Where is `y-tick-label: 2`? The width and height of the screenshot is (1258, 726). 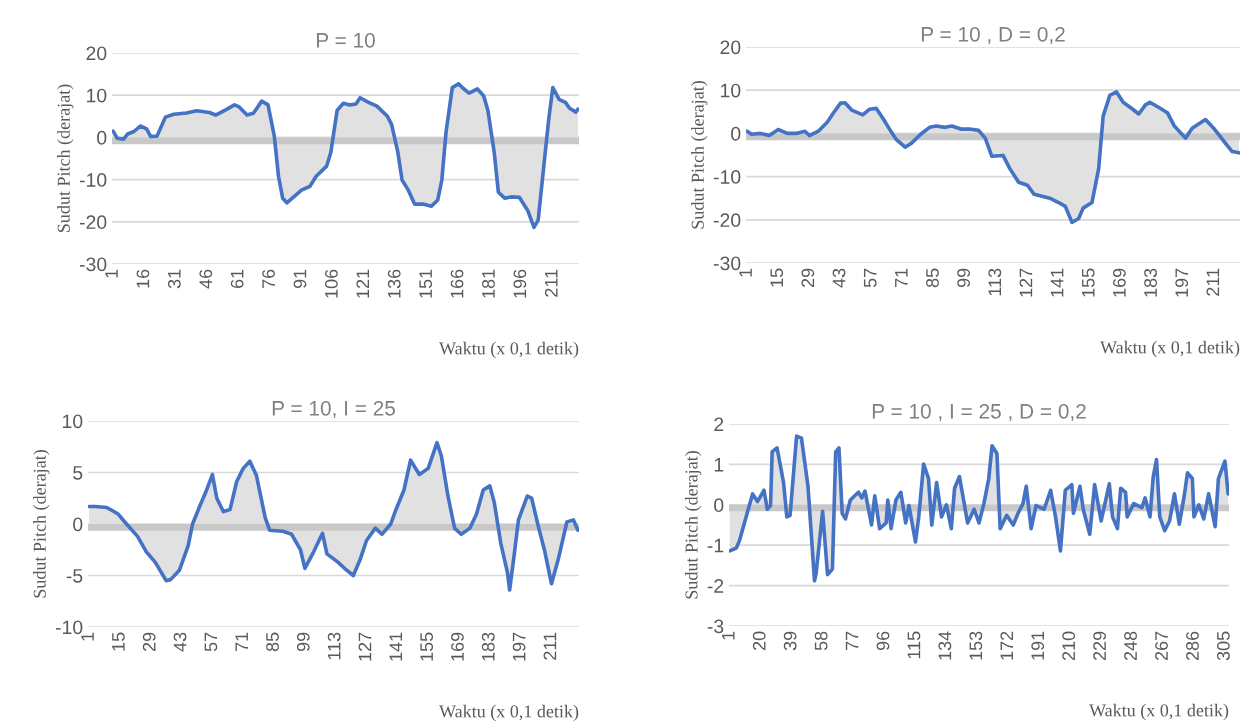
y-tick-label: 2 is located at coordinates (719, 424).